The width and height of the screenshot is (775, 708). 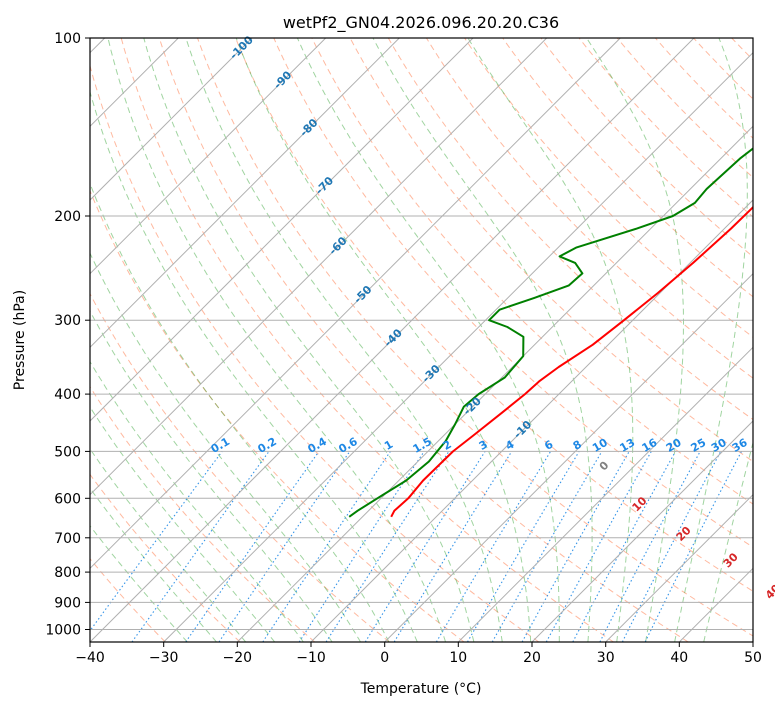 What do you see at coordinates (421, 23) in the screenshot?
I see `chart-title: wetPf2_GN04.2026.096.20.20.C36` at bounding box center [421, 23].